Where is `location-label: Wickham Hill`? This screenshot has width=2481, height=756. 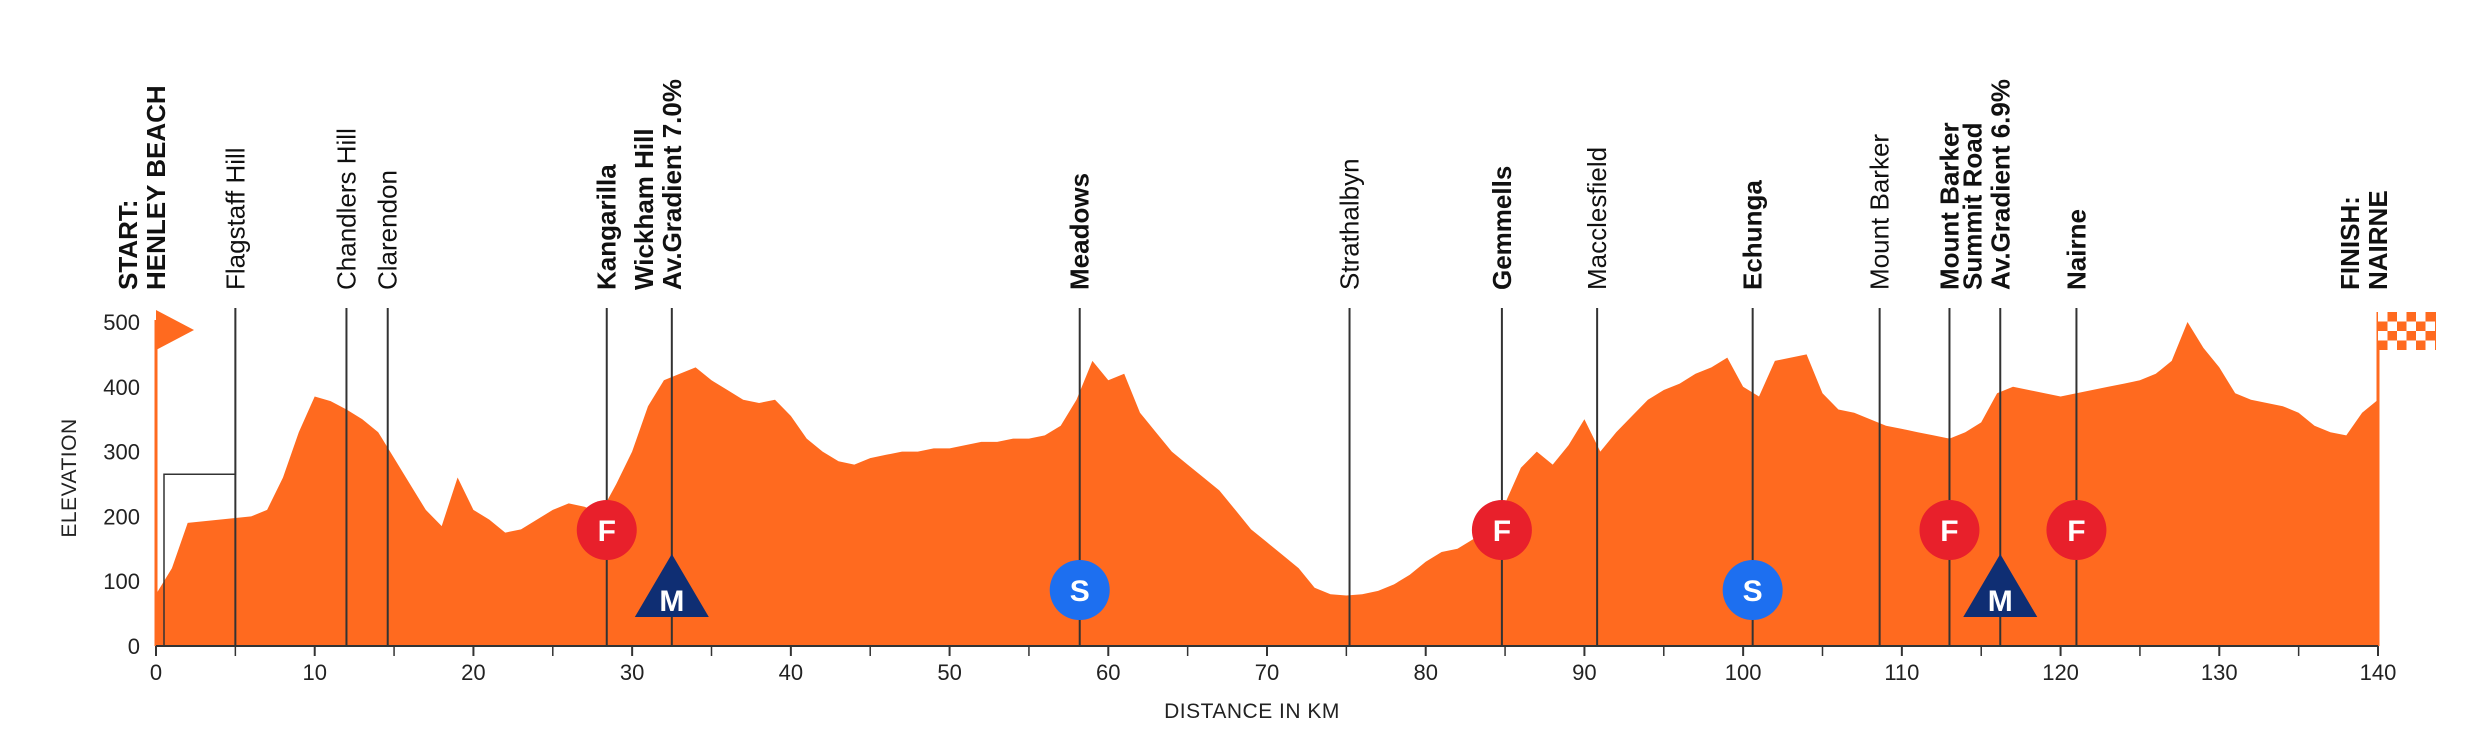 location-label: Wickham Hill is located at coordinates (644, 209).